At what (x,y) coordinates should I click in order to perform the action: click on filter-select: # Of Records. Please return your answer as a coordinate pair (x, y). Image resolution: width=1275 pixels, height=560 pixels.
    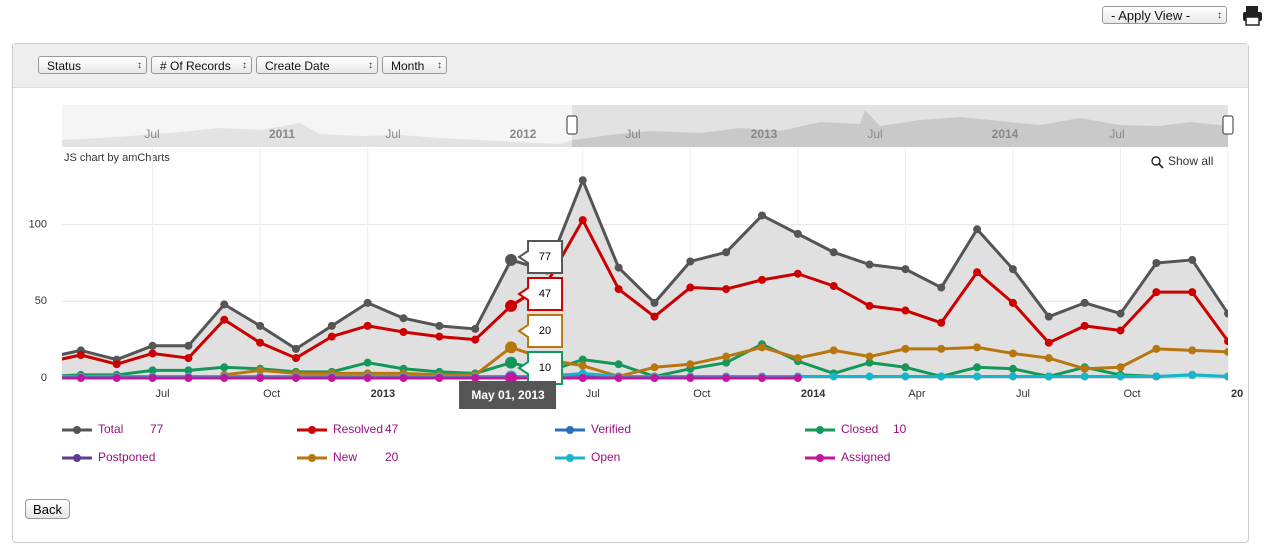
    Looking at the image, I should click on (201, 65).